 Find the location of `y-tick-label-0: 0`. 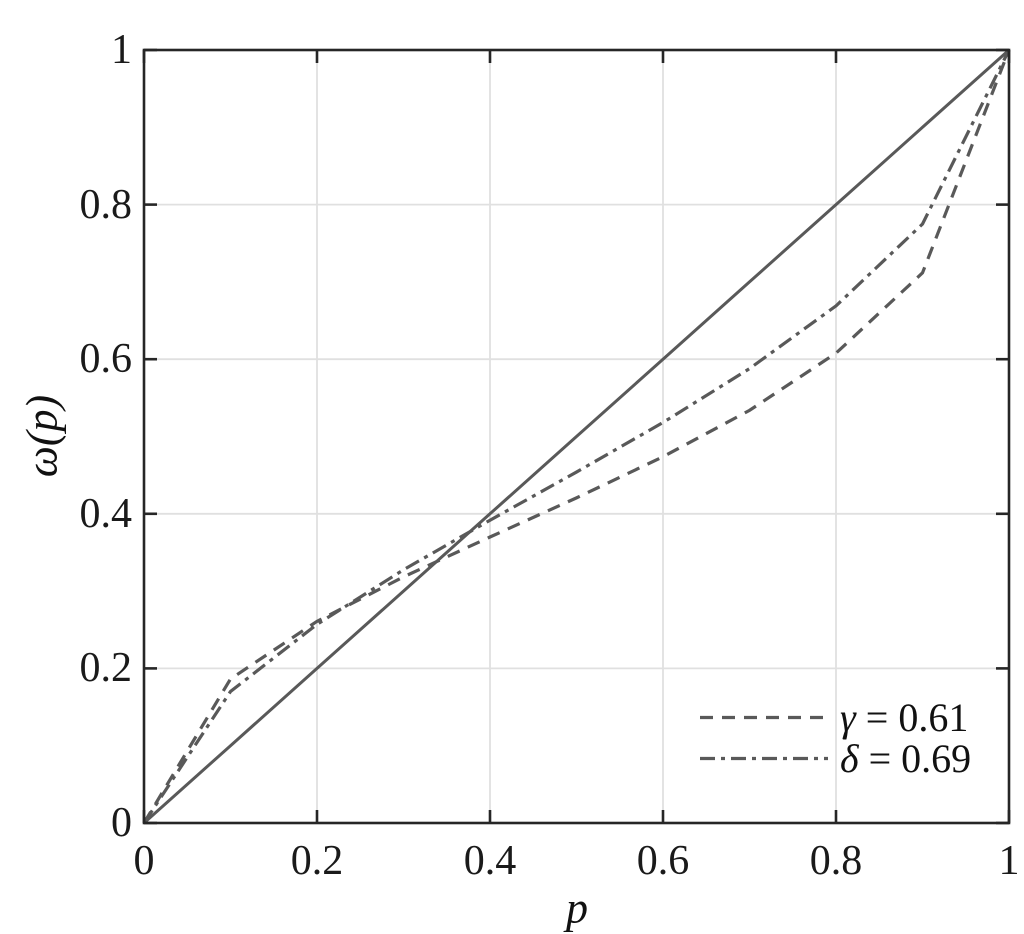

y-tick-label-0: 0 is located at coordinates (121, 823).